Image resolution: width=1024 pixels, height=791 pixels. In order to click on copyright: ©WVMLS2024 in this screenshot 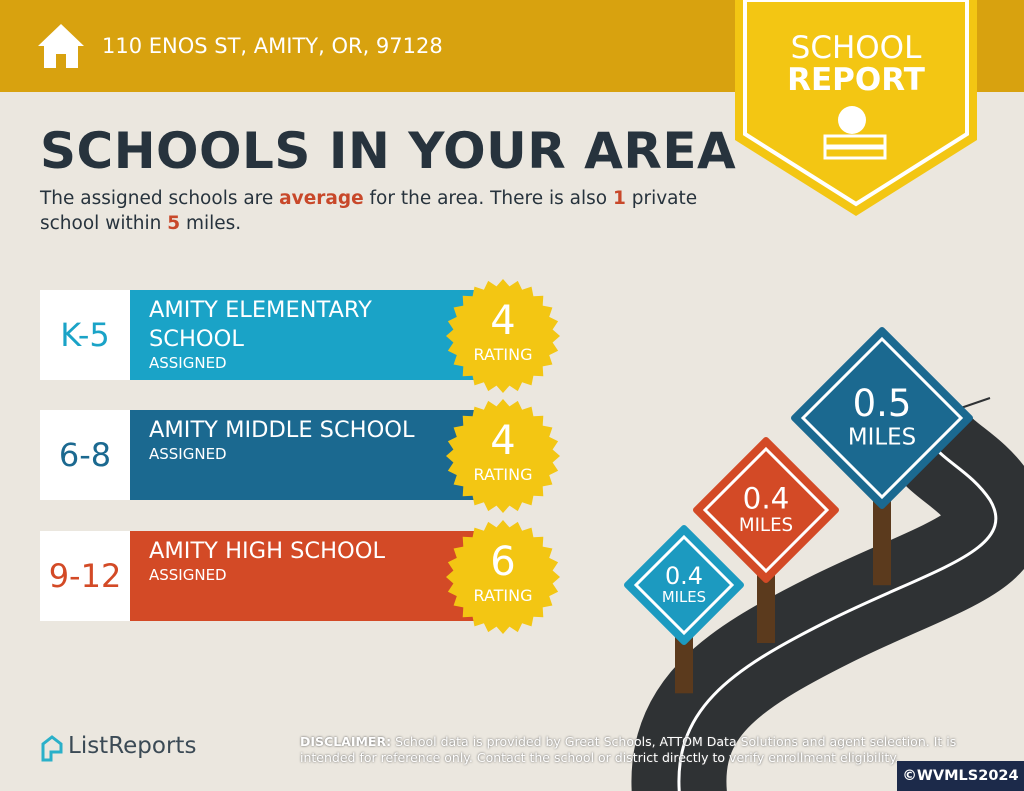, I will do `click(960, 776)`.